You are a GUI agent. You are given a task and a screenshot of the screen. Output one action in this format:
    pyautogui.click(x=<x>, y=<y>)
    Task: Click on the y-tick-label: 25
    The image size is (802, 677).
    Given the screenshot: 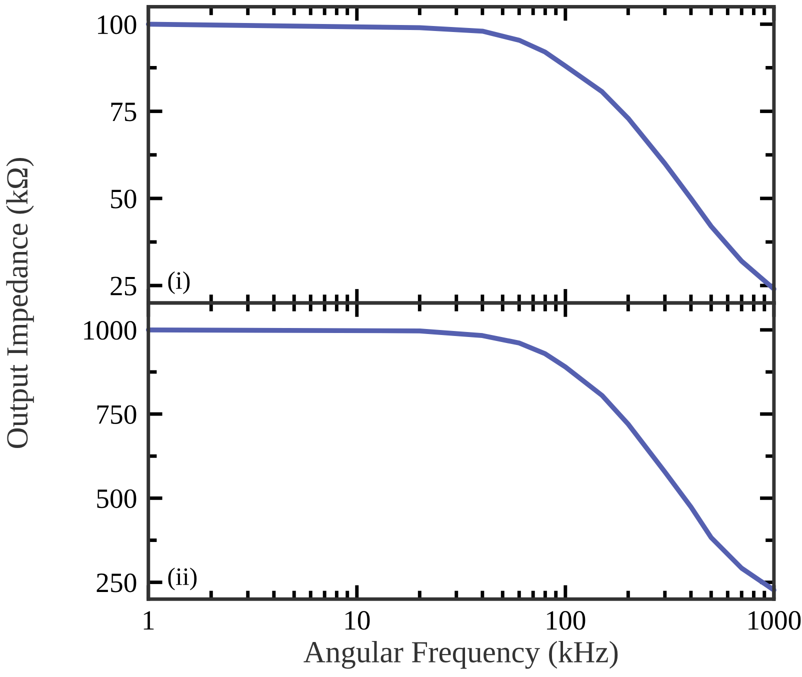 What is the action you would take?
    pyautogui.click(x=123, y=286)
    